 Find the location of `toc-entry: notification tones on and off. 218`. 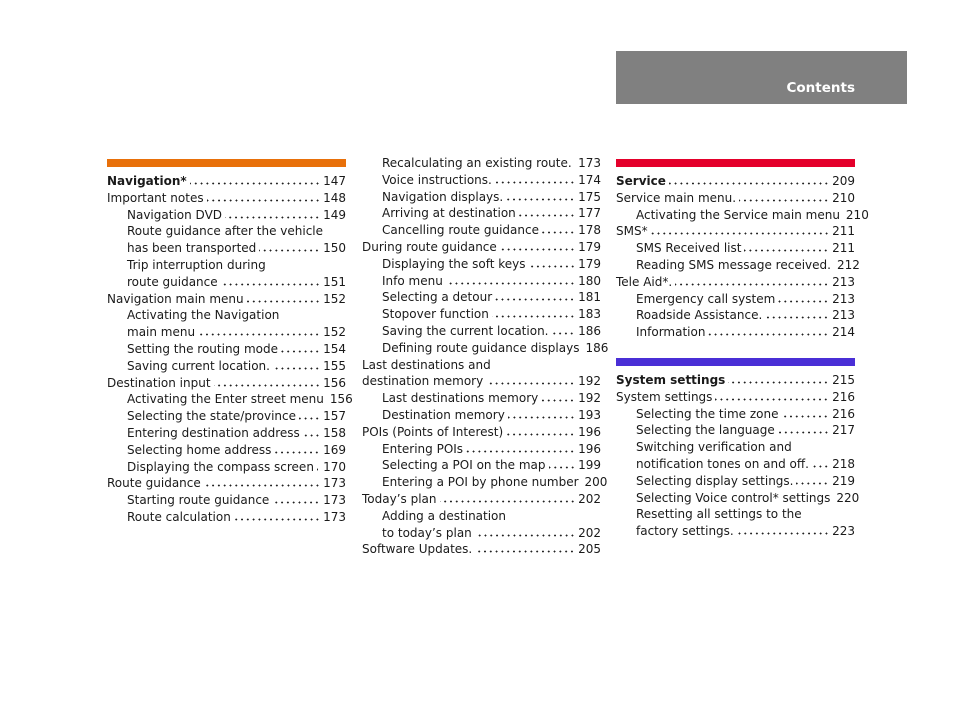

toc-entry: notification tones on and off. 218 is located at coordinates (735, 464).